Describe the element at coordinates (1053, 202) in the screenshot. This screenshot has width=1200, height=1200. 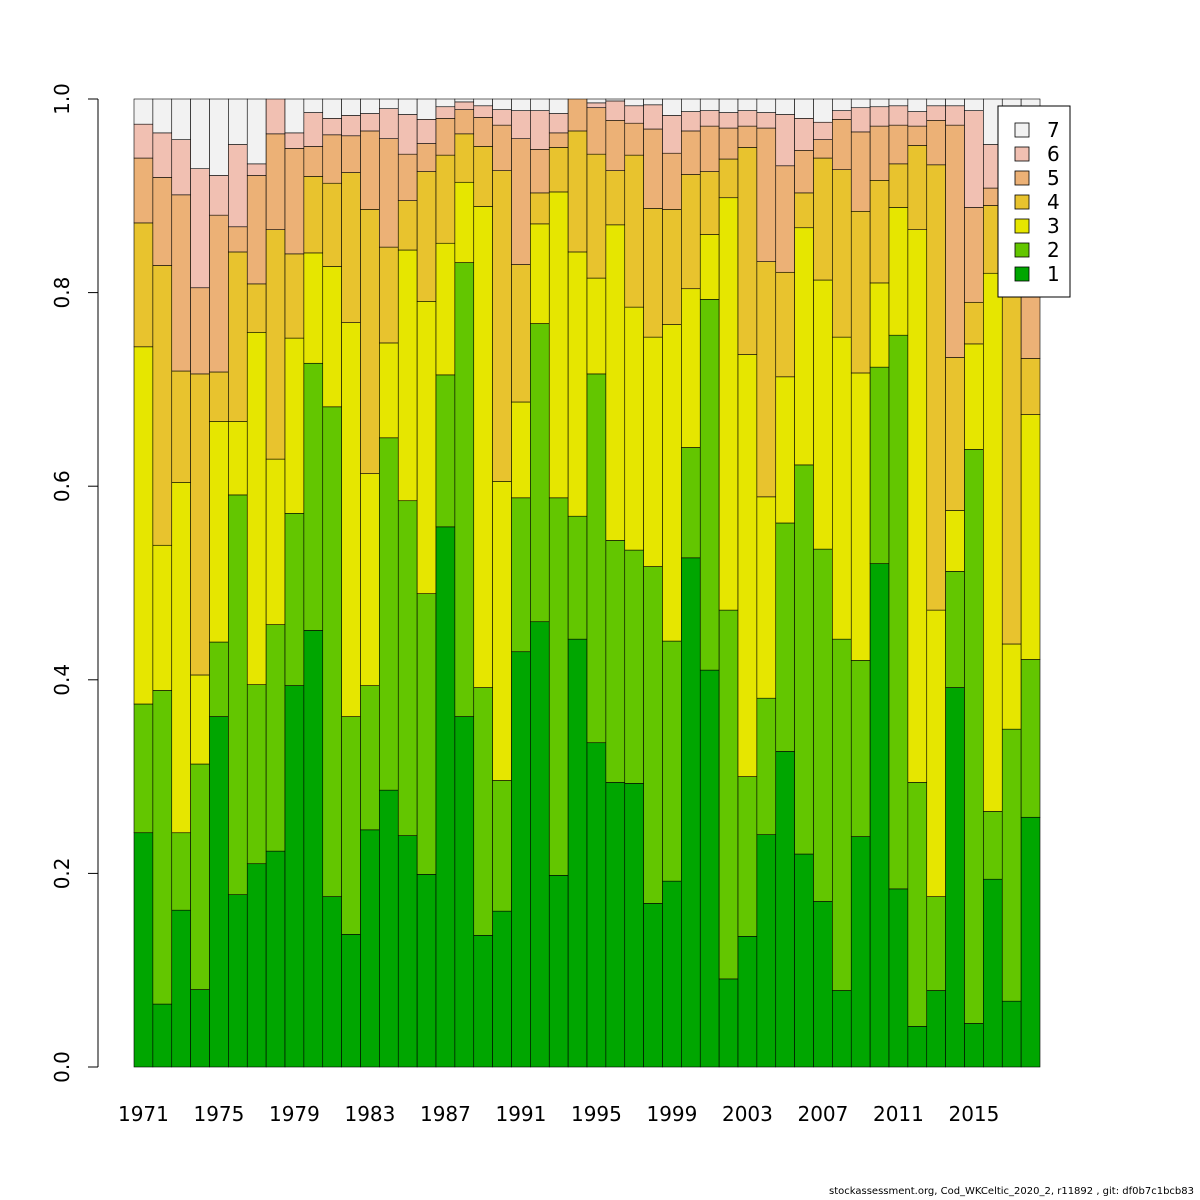
I see `legend-label-4: 4` at that location.